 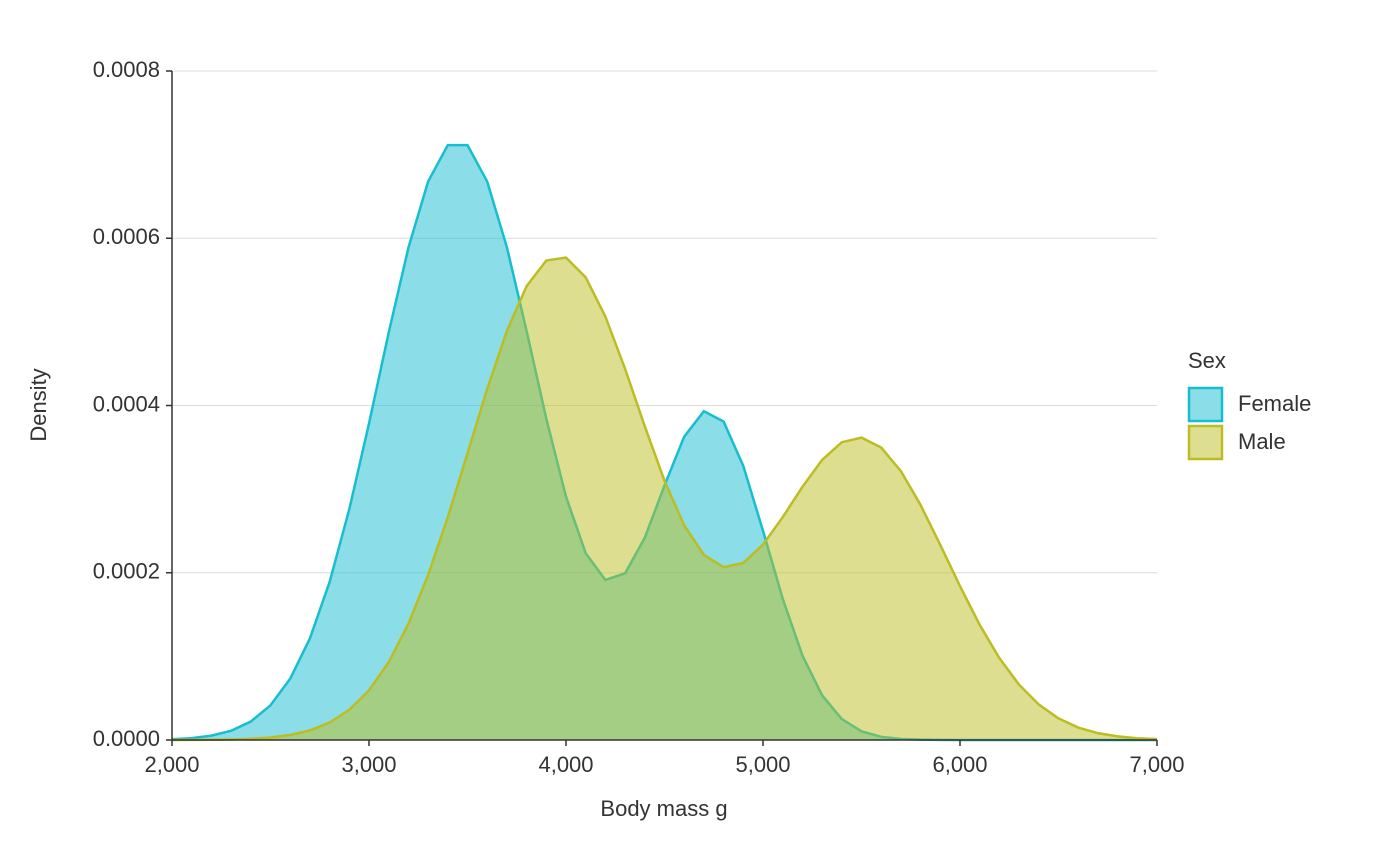 I want to click on legend-label: Female, so click(x=1274, y=403).